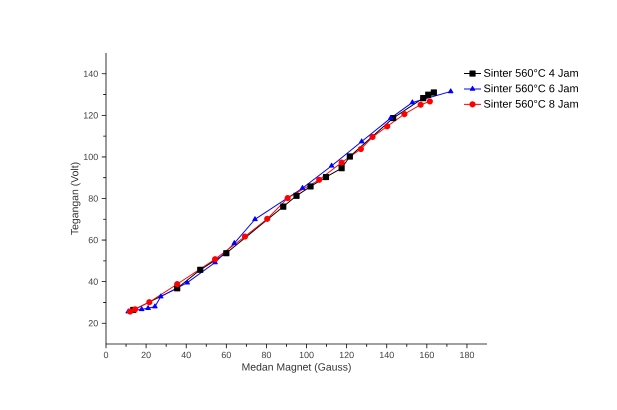  Describe the element at coordinates (186, 355) in the screenshot. I see `x-tick-label: 40` at that location.